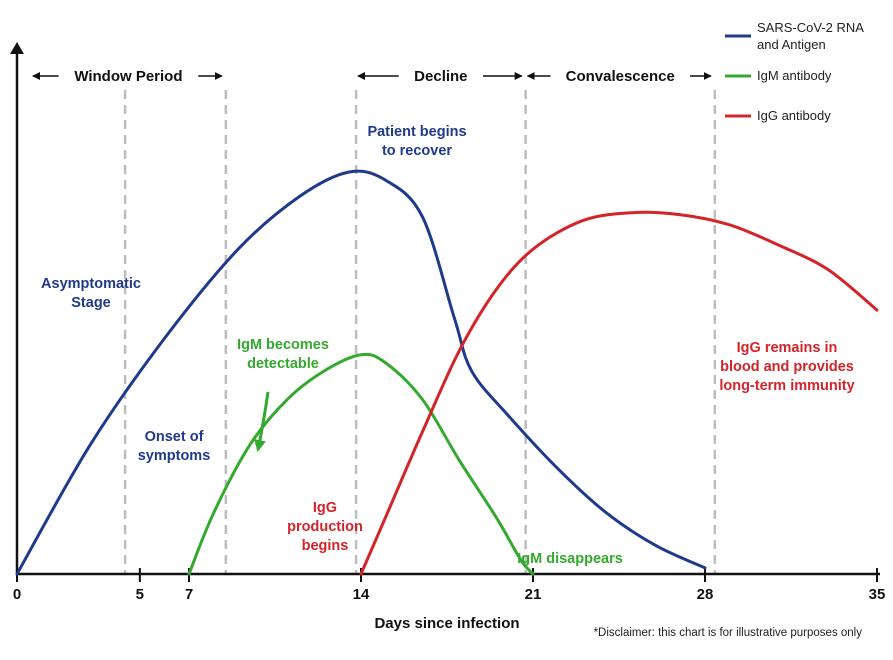  I want to click on x-tick-label-21: 21, so click(533, 594).